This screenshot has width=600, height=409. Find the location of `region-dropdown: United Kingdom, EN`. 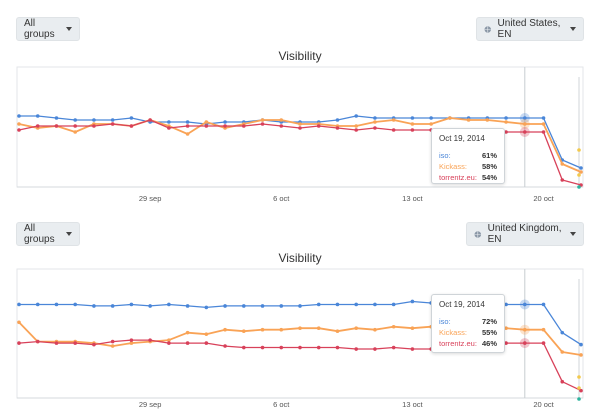

region-dropdown: United Kingdom, EN is located at coordinates (525, 234).